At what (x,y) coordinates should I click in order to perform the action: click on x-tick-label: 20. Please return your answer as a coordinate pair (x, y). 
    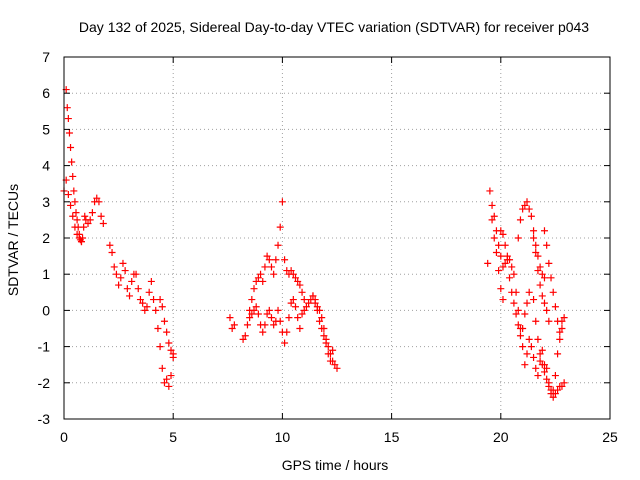
    Looking at the image, I should click on (501, 437).